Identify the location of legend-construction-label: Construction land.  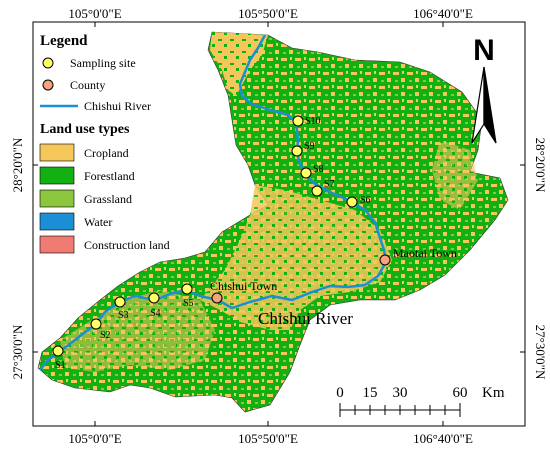
(127, 245).